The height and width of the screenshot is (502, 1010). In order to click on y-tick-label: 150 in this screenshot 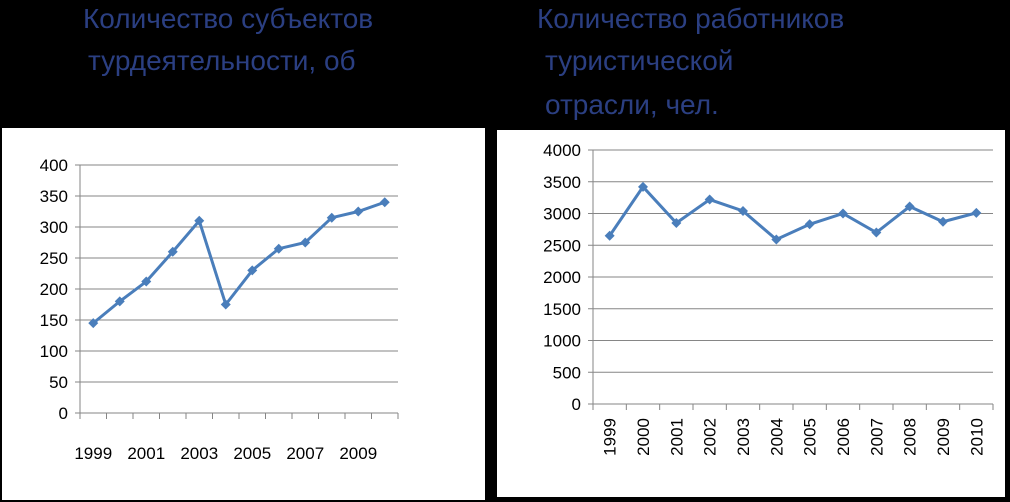, I will do `click(54, 320)`.